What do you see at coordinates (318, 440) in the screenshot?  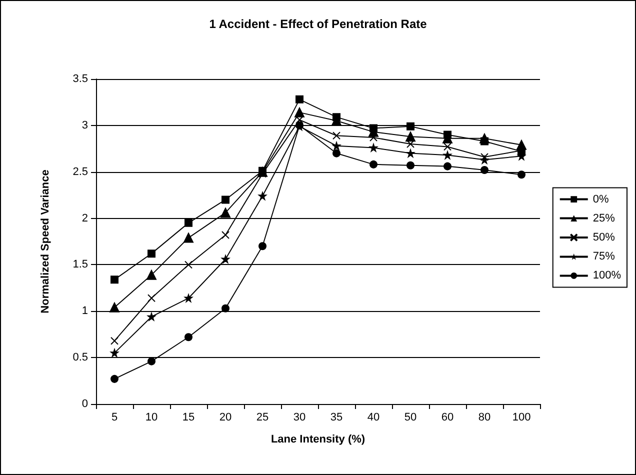 I see `x-axis-title: Lane Intensity (%)` at bounding box center [318, 440].